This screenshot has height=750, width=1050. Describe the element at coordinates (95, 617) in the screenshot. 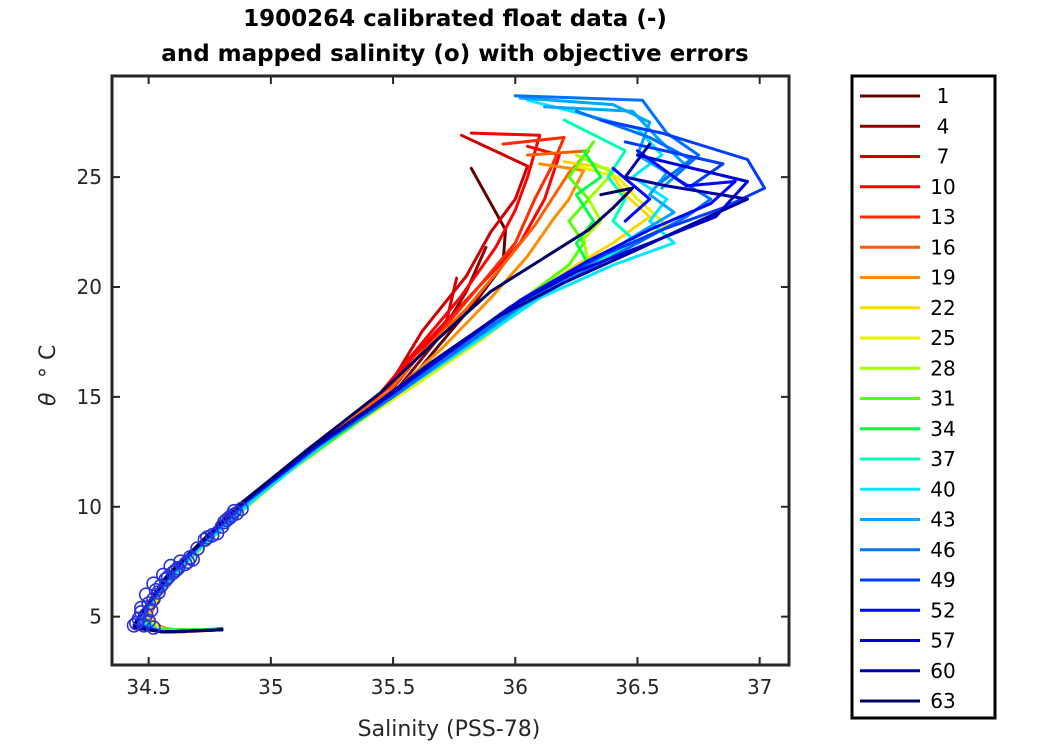

I see `y-tick-label-0: 5` at that location.